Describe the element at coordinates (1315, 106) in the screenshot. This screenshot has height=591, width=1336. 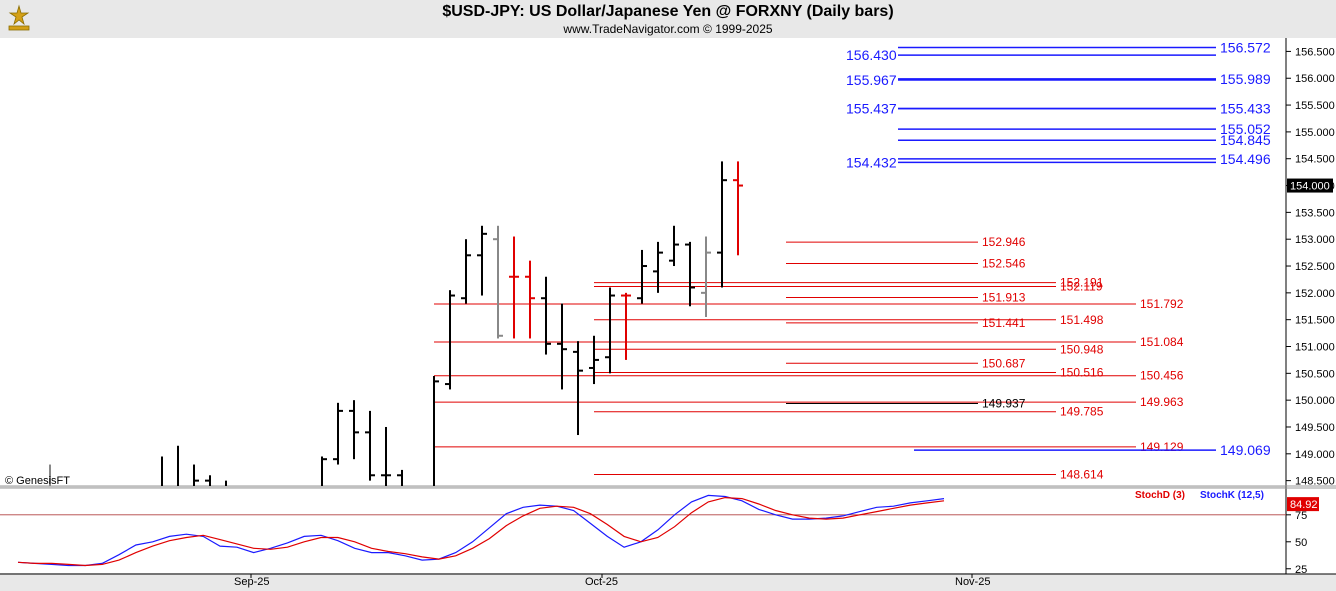
I see `price-tick-label: 155.500` at that location.